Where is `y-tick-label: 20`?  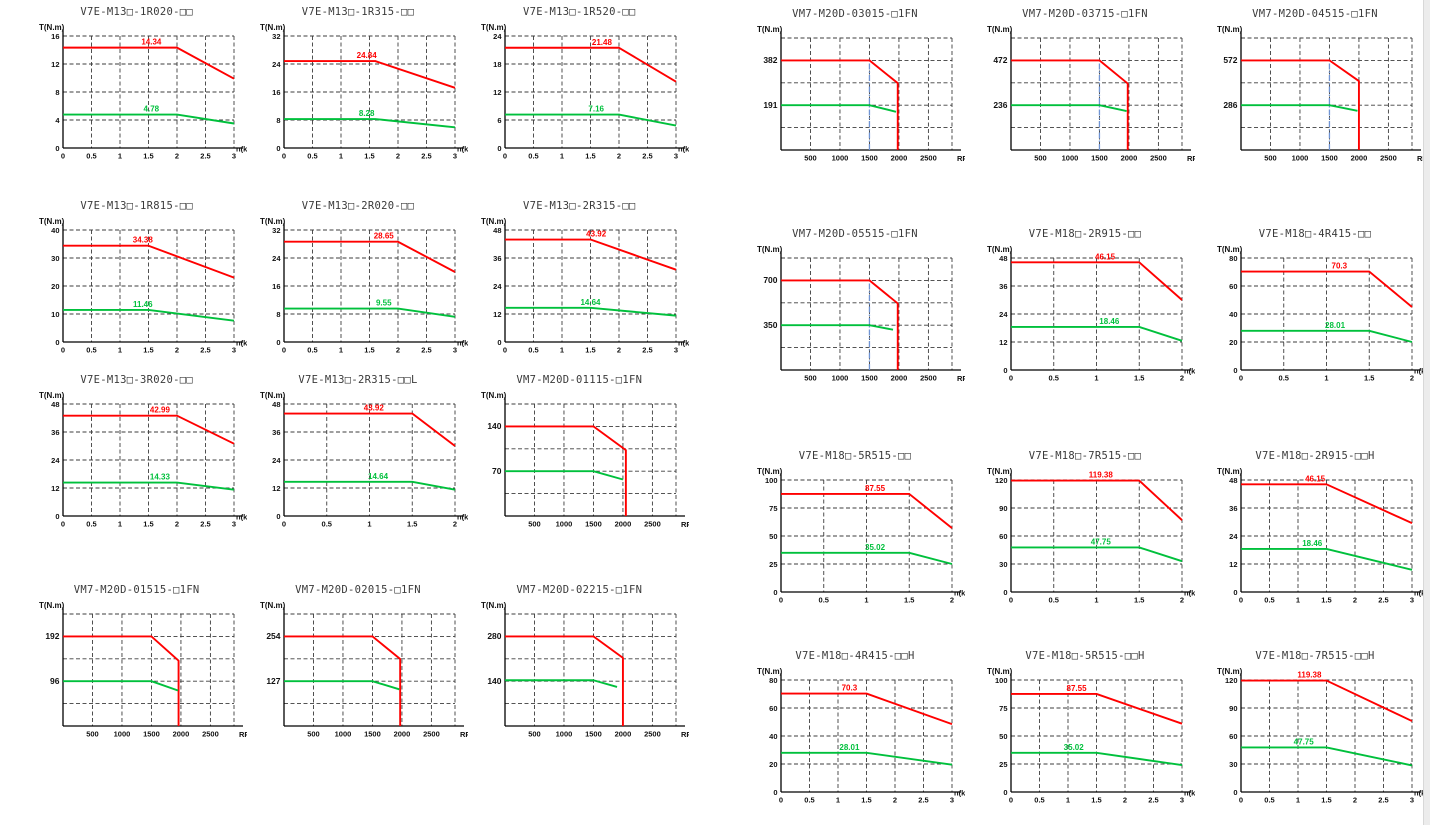 y-tick-label: 20 is located at coordinates (55, 286).